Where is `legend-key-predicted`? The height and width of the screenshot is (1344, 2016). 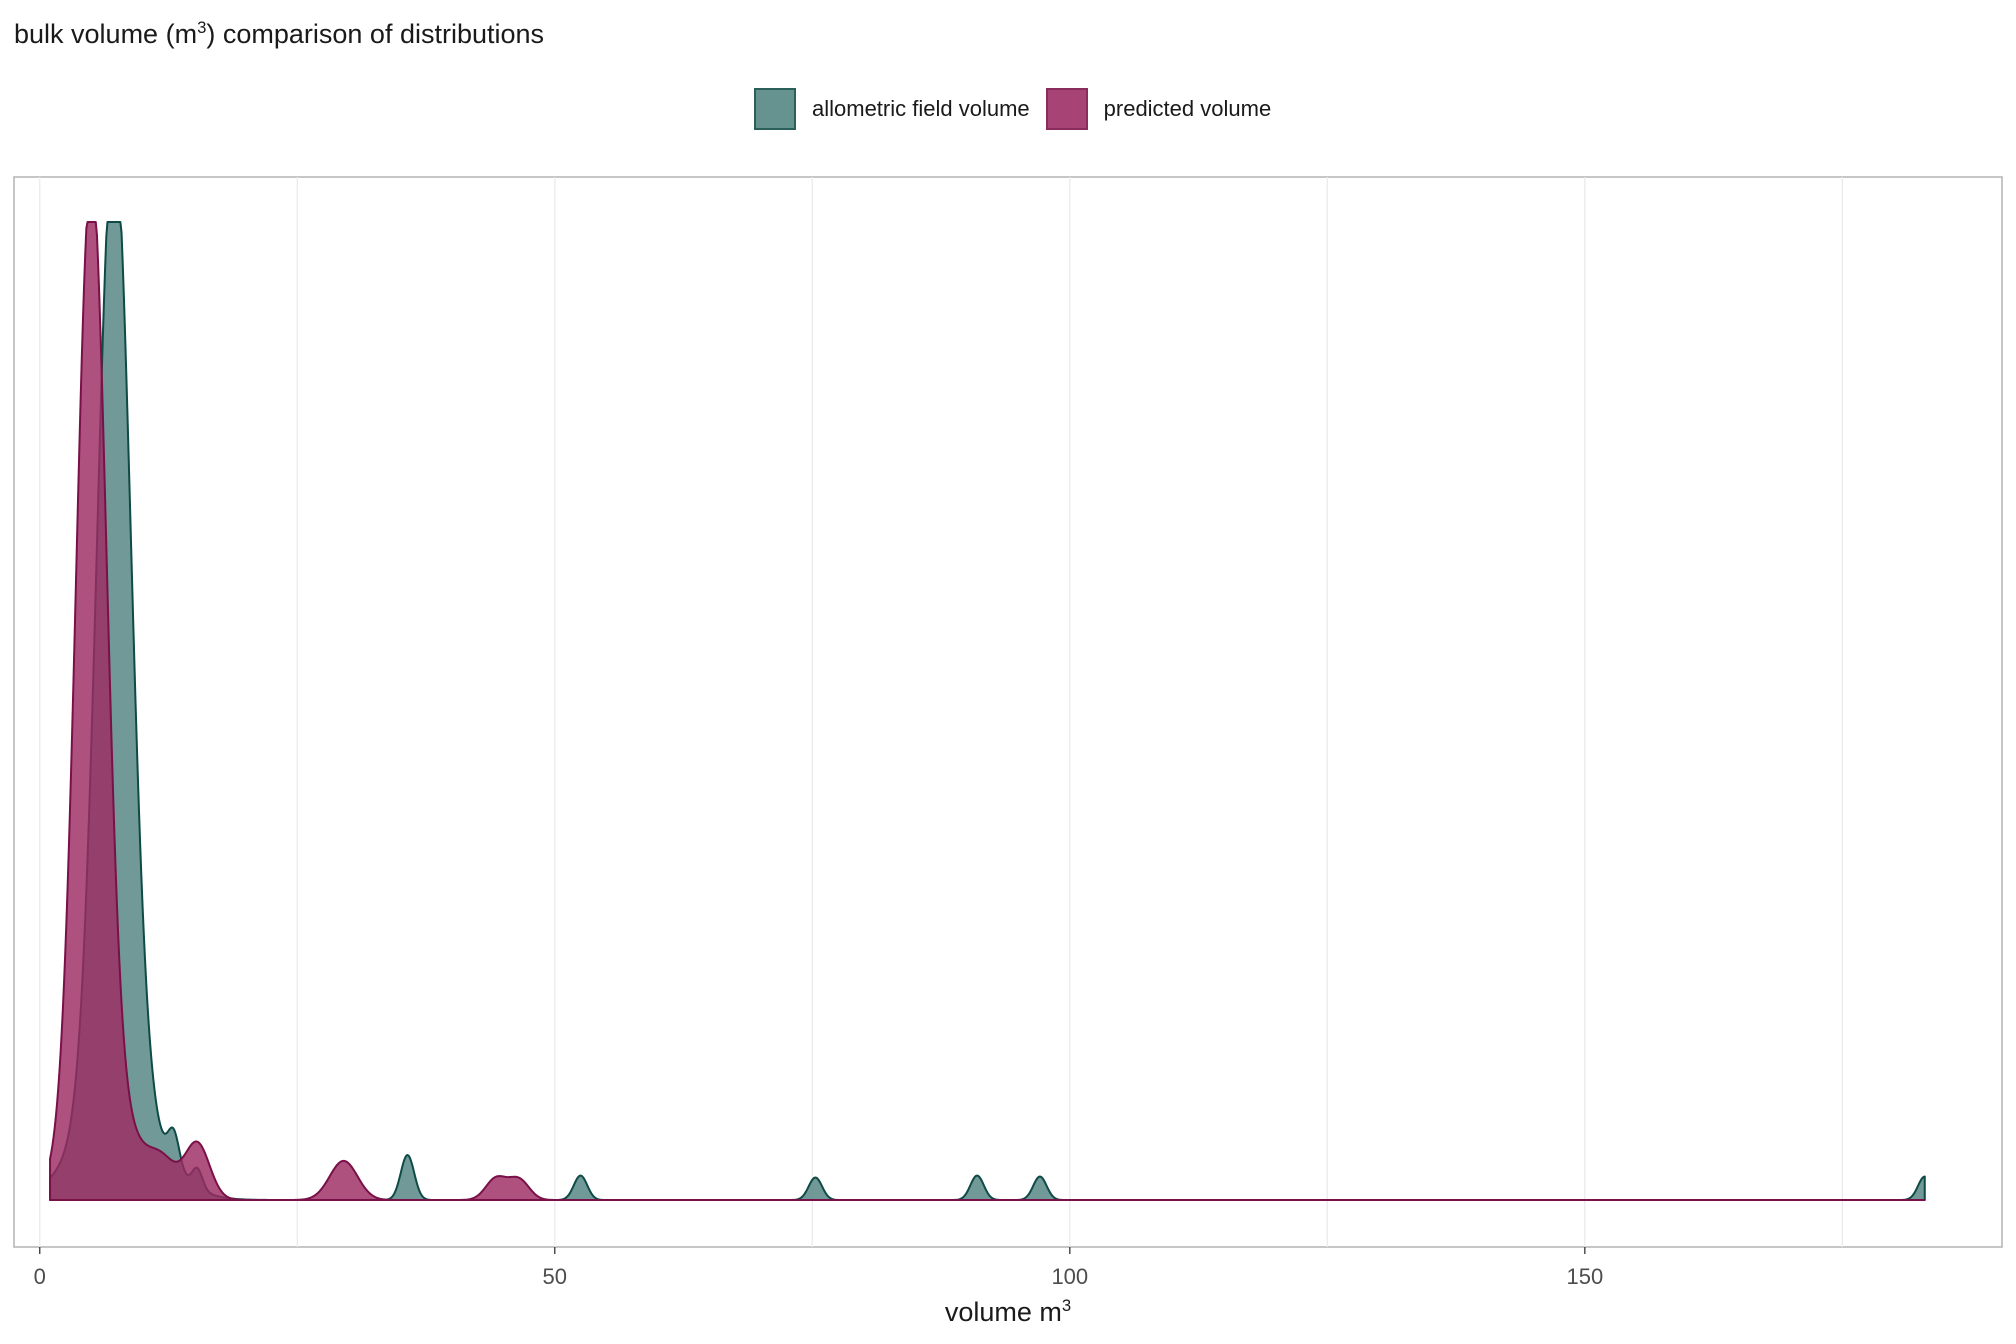 legend-key-predicted is located at coordinates (1066, 109).